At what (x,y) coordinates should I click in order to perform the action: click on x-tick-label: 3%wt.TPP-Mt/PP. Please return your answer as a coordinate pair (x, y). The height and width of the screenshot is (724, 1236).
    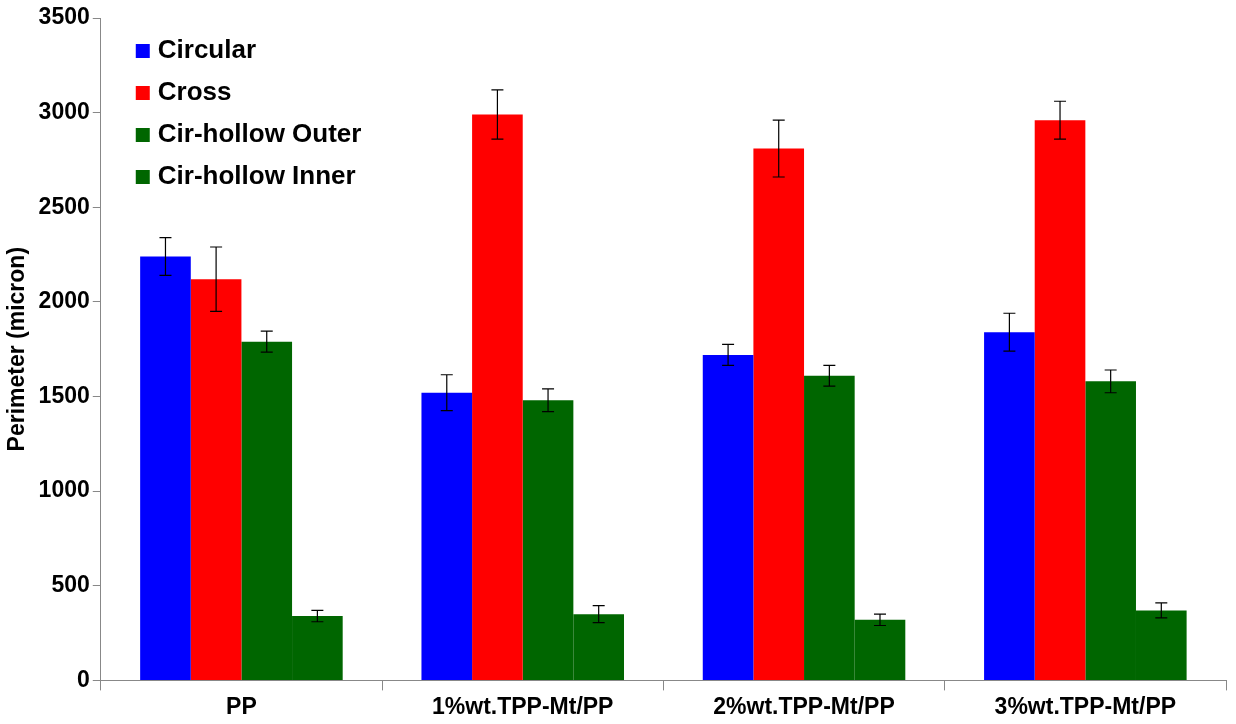
    Looking at the image, I should click on (1085, 705).